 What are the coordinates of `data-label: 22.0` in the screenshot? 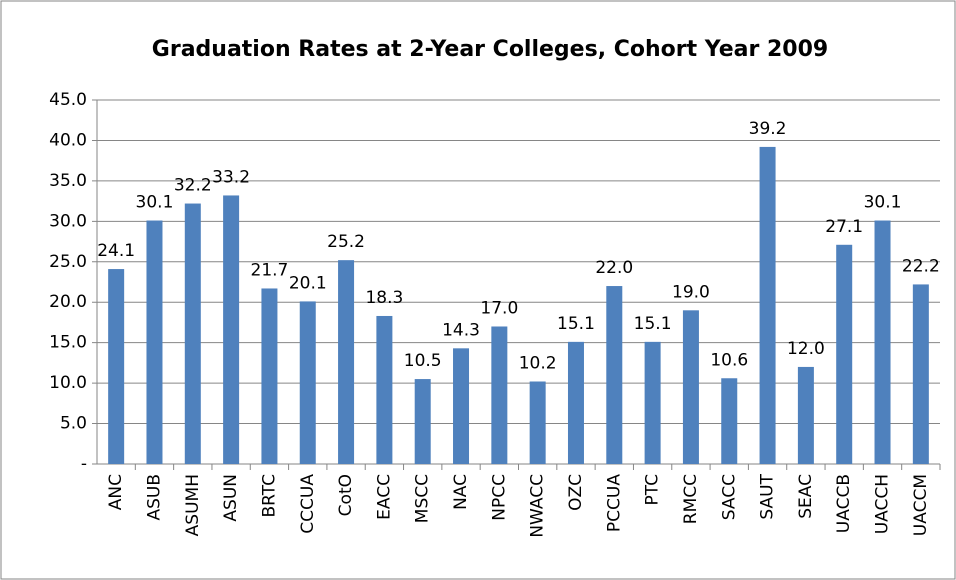 It's located at (614, 268).